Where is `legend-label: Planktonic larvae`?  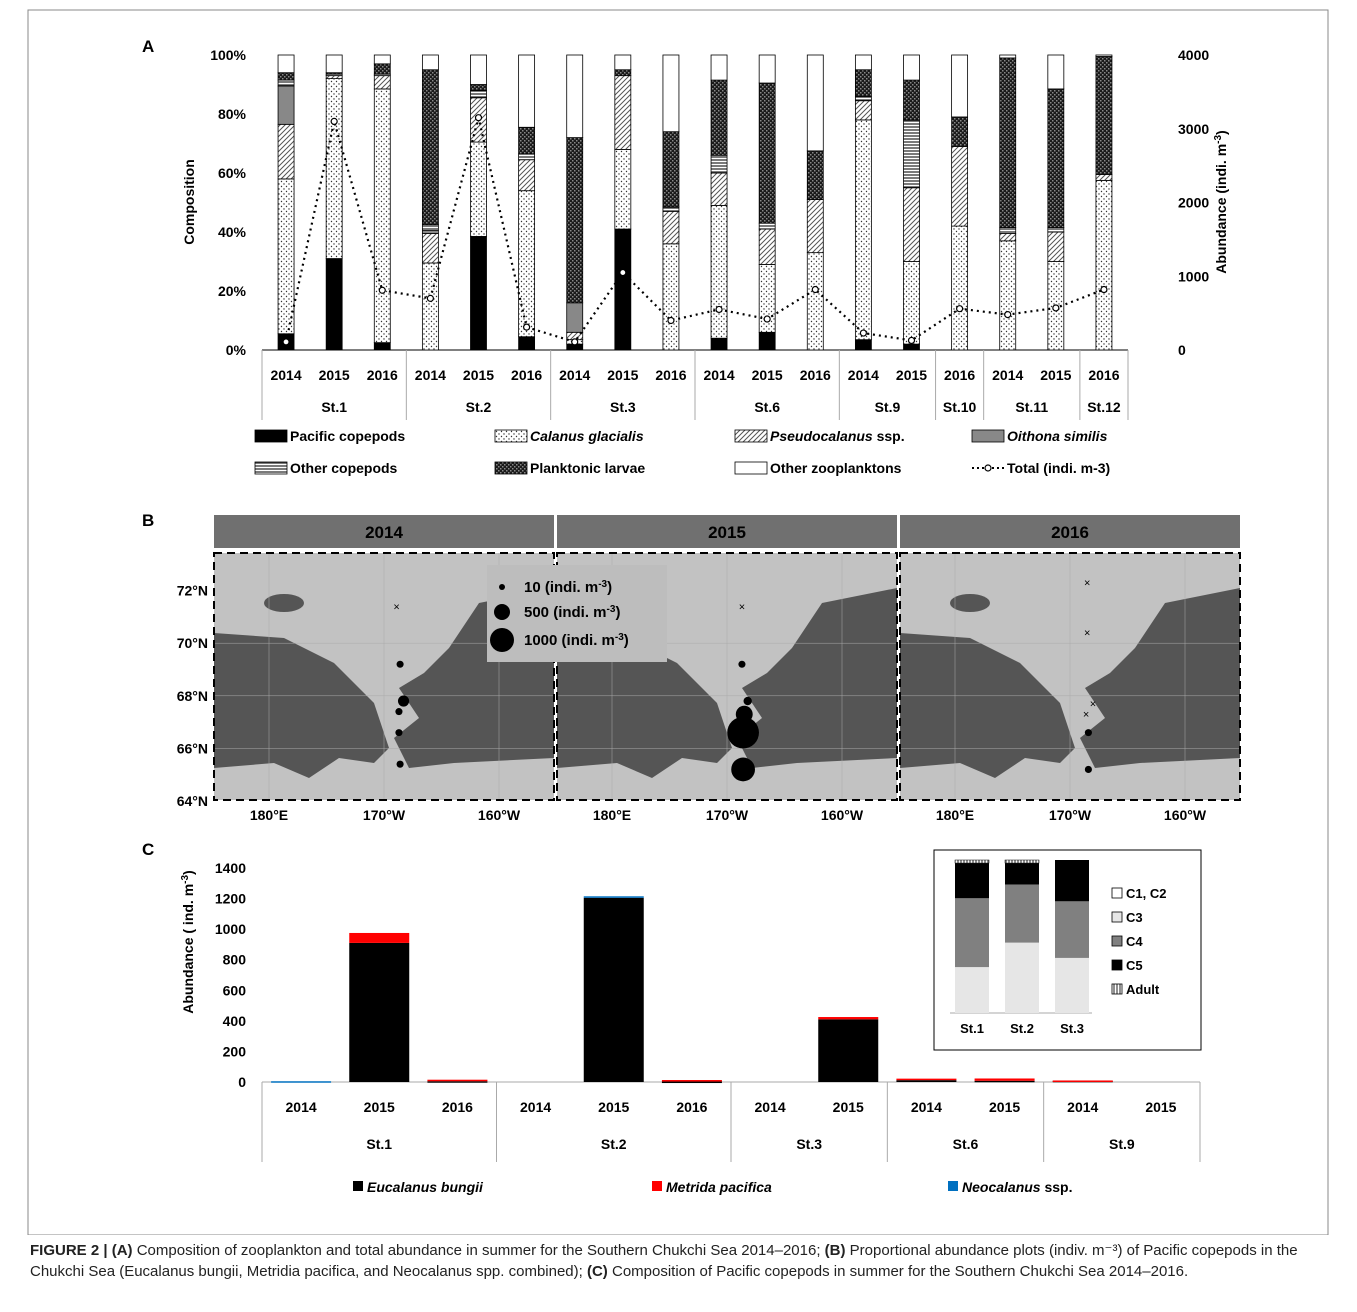
legend-label: Planktonic larvae is located at coordinates (587, 468).